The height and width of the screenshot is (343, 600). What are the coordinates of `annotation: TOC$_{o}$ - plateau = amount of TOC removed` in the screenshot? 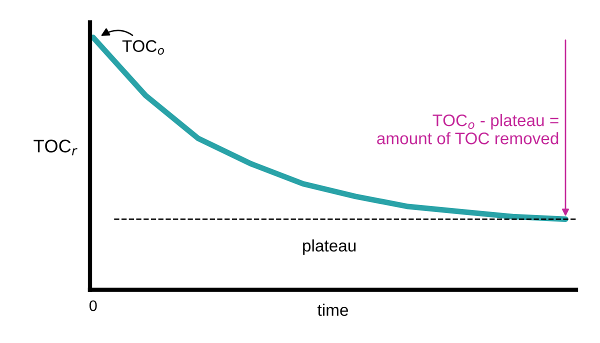 It's located at (467, 129).